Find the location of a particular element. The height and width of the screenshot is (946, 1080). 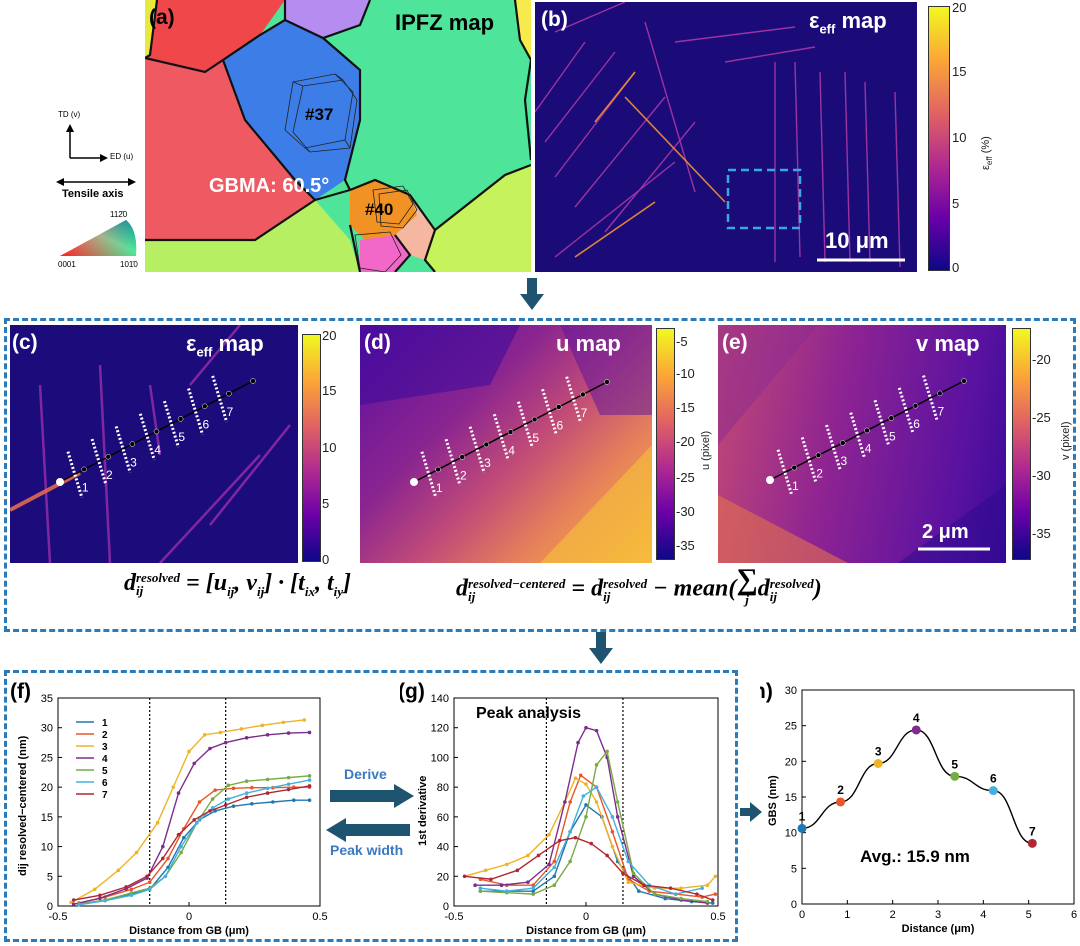

eff-map-zoom-svg: 1 2 3 4 5 6 7 is located at coordinates (154, 444).